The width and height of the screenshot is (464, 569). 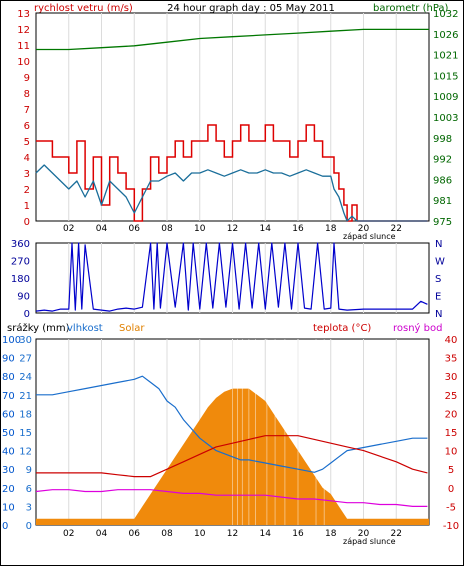 I want to click on wind-tick-label: 0, so click(x=27, y=222).